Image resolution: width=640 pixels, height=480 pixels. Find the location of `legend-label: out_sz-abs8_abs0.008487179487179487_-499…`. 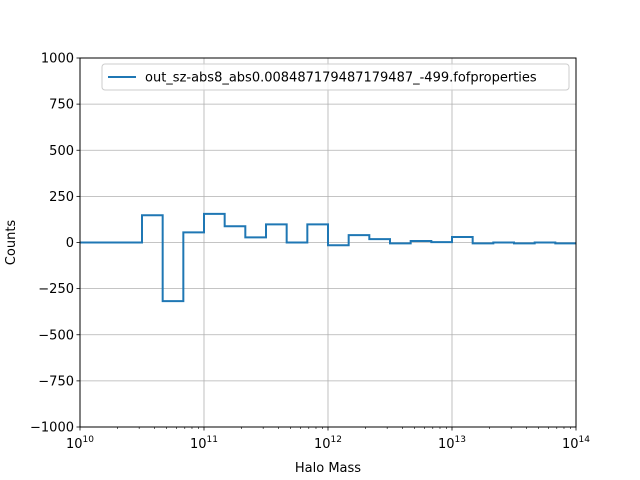

legend-label: out_sz-abs8_abs0.008487179487179487_-499… is located at coordinates (341, 78).